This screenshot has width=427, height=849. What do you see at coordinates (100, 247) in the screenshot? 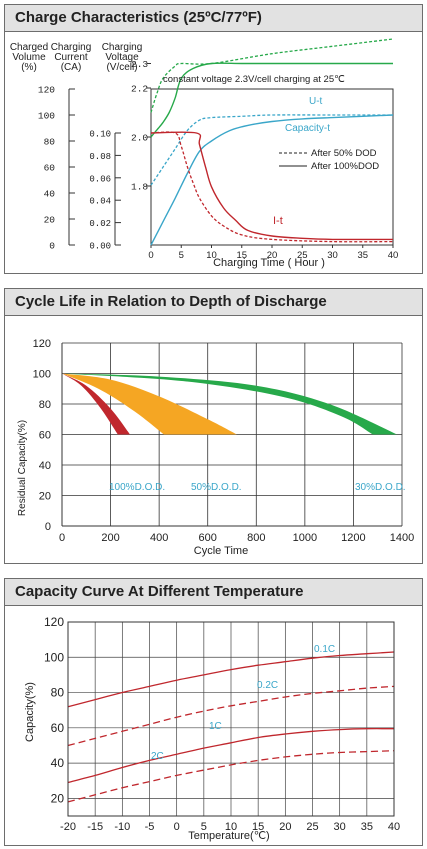
I see `current-tick-label: 0.00` at bounding box center [100, 247].